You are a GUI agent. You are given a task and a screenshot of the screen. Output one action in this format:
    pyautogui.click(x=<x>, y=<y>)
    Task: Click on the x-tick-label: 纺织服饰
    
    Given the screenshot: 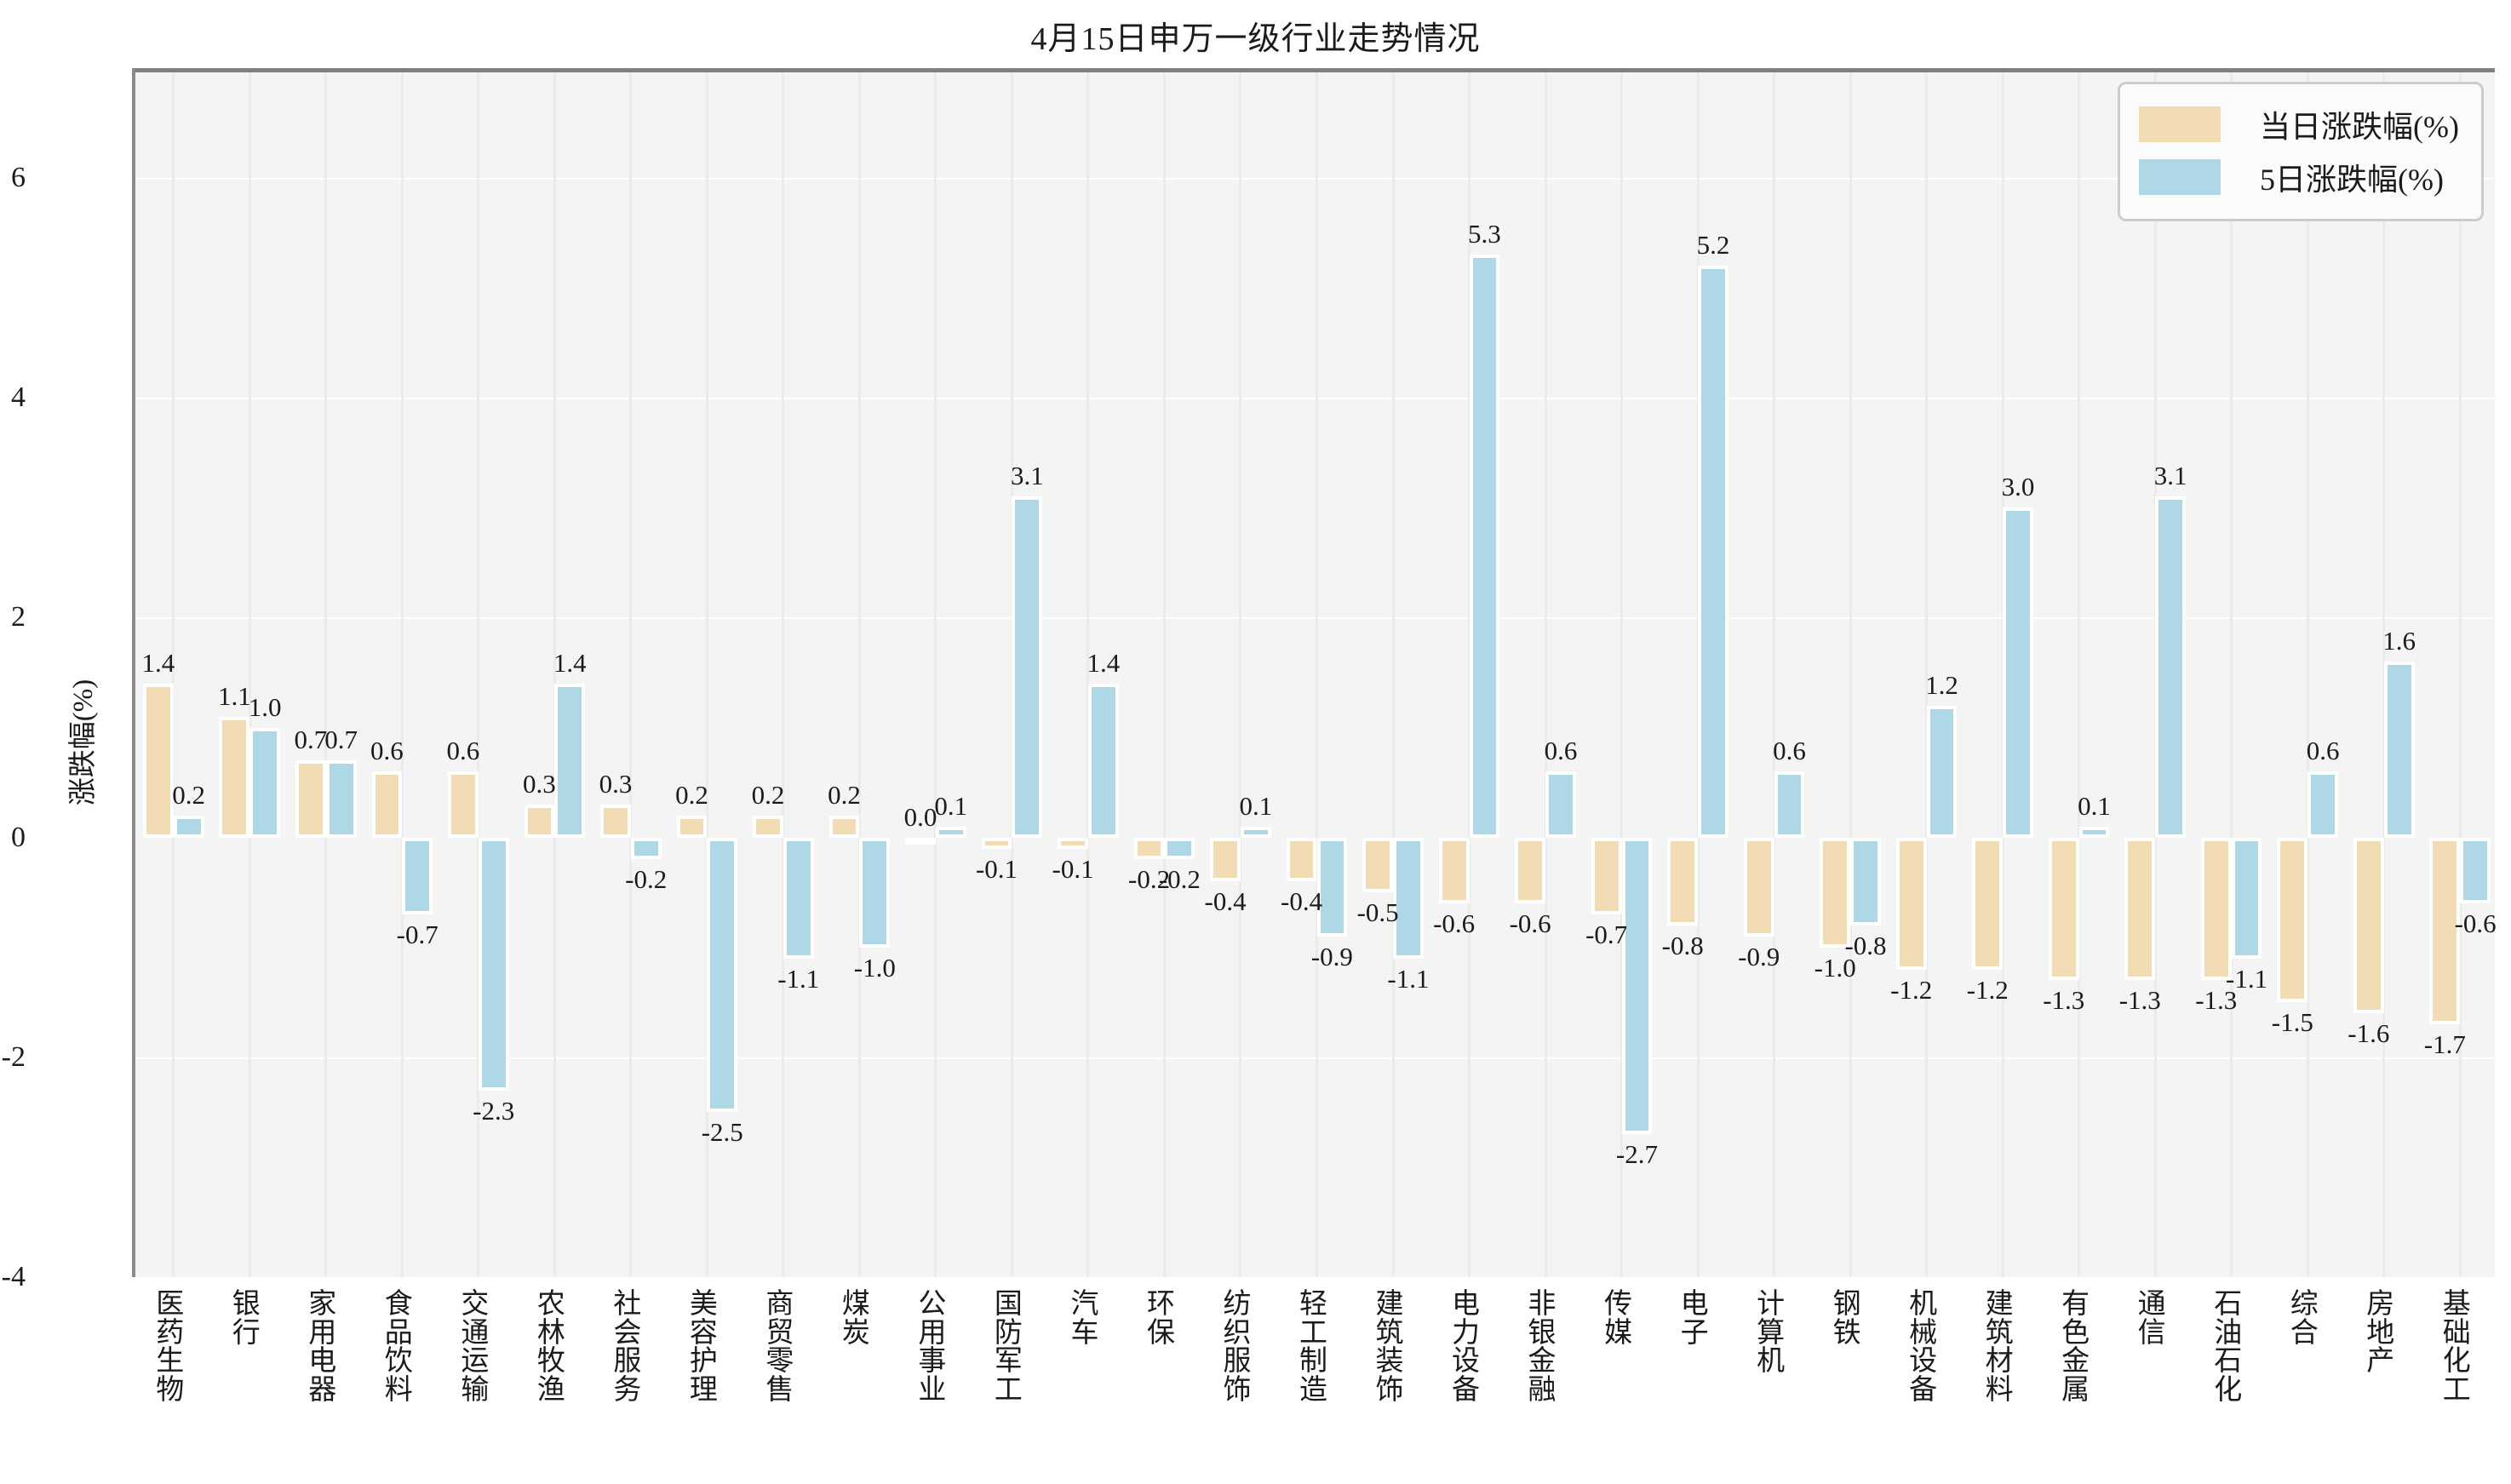 What is the action you would take?
    pyautogui.click(x=1237, y=1348)
    